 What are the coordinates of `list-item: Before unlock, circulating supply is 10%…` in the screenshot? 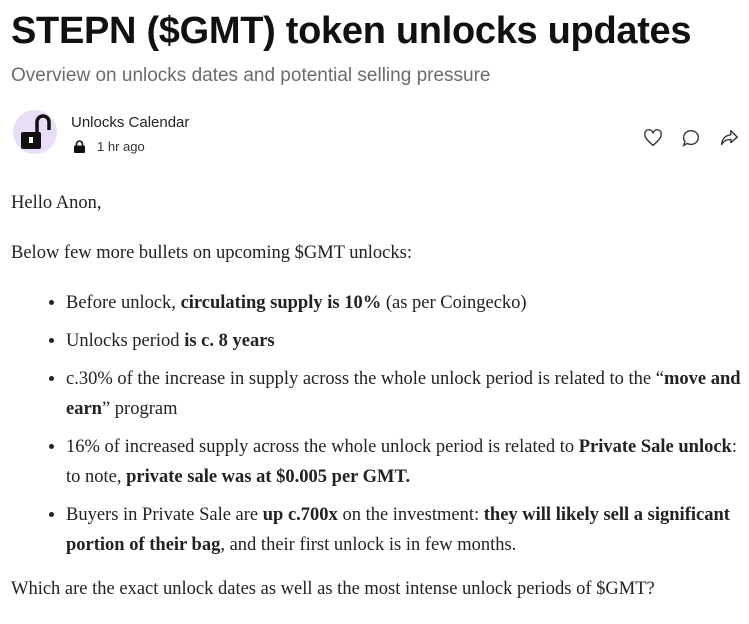 It's located at (403, 303).